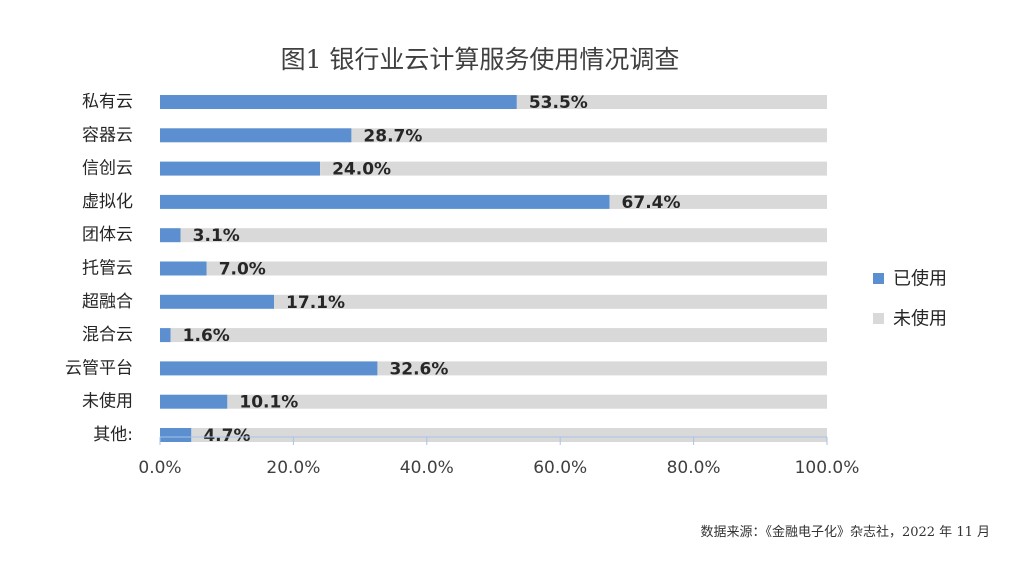  What do you see at coordinates (560, 468) in the screenshot?
I see `x-tick-label: 60.0%` at bounding box center [560, 468].